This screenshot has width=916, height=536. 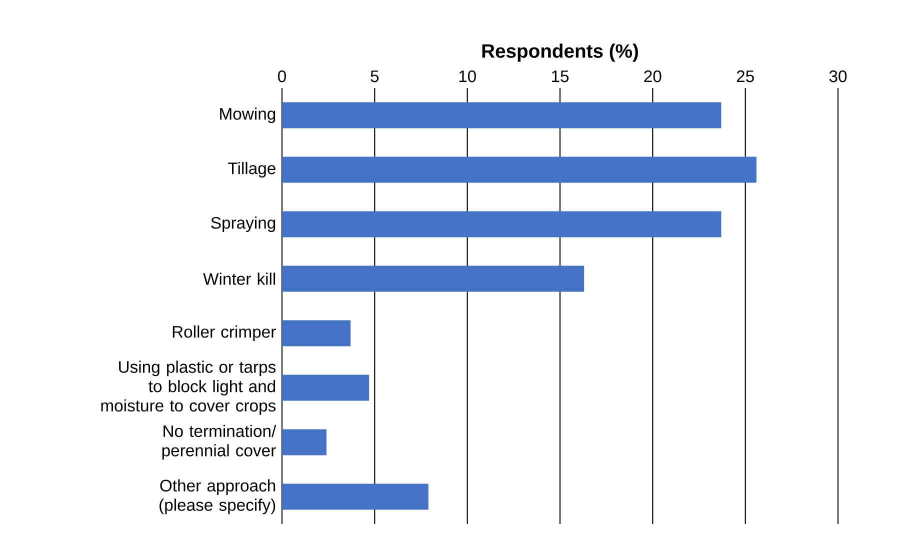 What do you see at coordinates (219, 442) in the screenshot?
I see `y-tick-label: No termination/ perennial cover` at bounding box center [219, 442].